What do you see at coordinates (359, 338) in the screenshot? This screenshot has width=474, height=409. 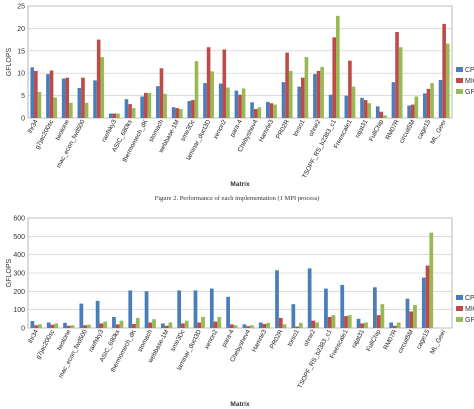 I see `x-category-label: rajat31` at bounding box center [359, 338].